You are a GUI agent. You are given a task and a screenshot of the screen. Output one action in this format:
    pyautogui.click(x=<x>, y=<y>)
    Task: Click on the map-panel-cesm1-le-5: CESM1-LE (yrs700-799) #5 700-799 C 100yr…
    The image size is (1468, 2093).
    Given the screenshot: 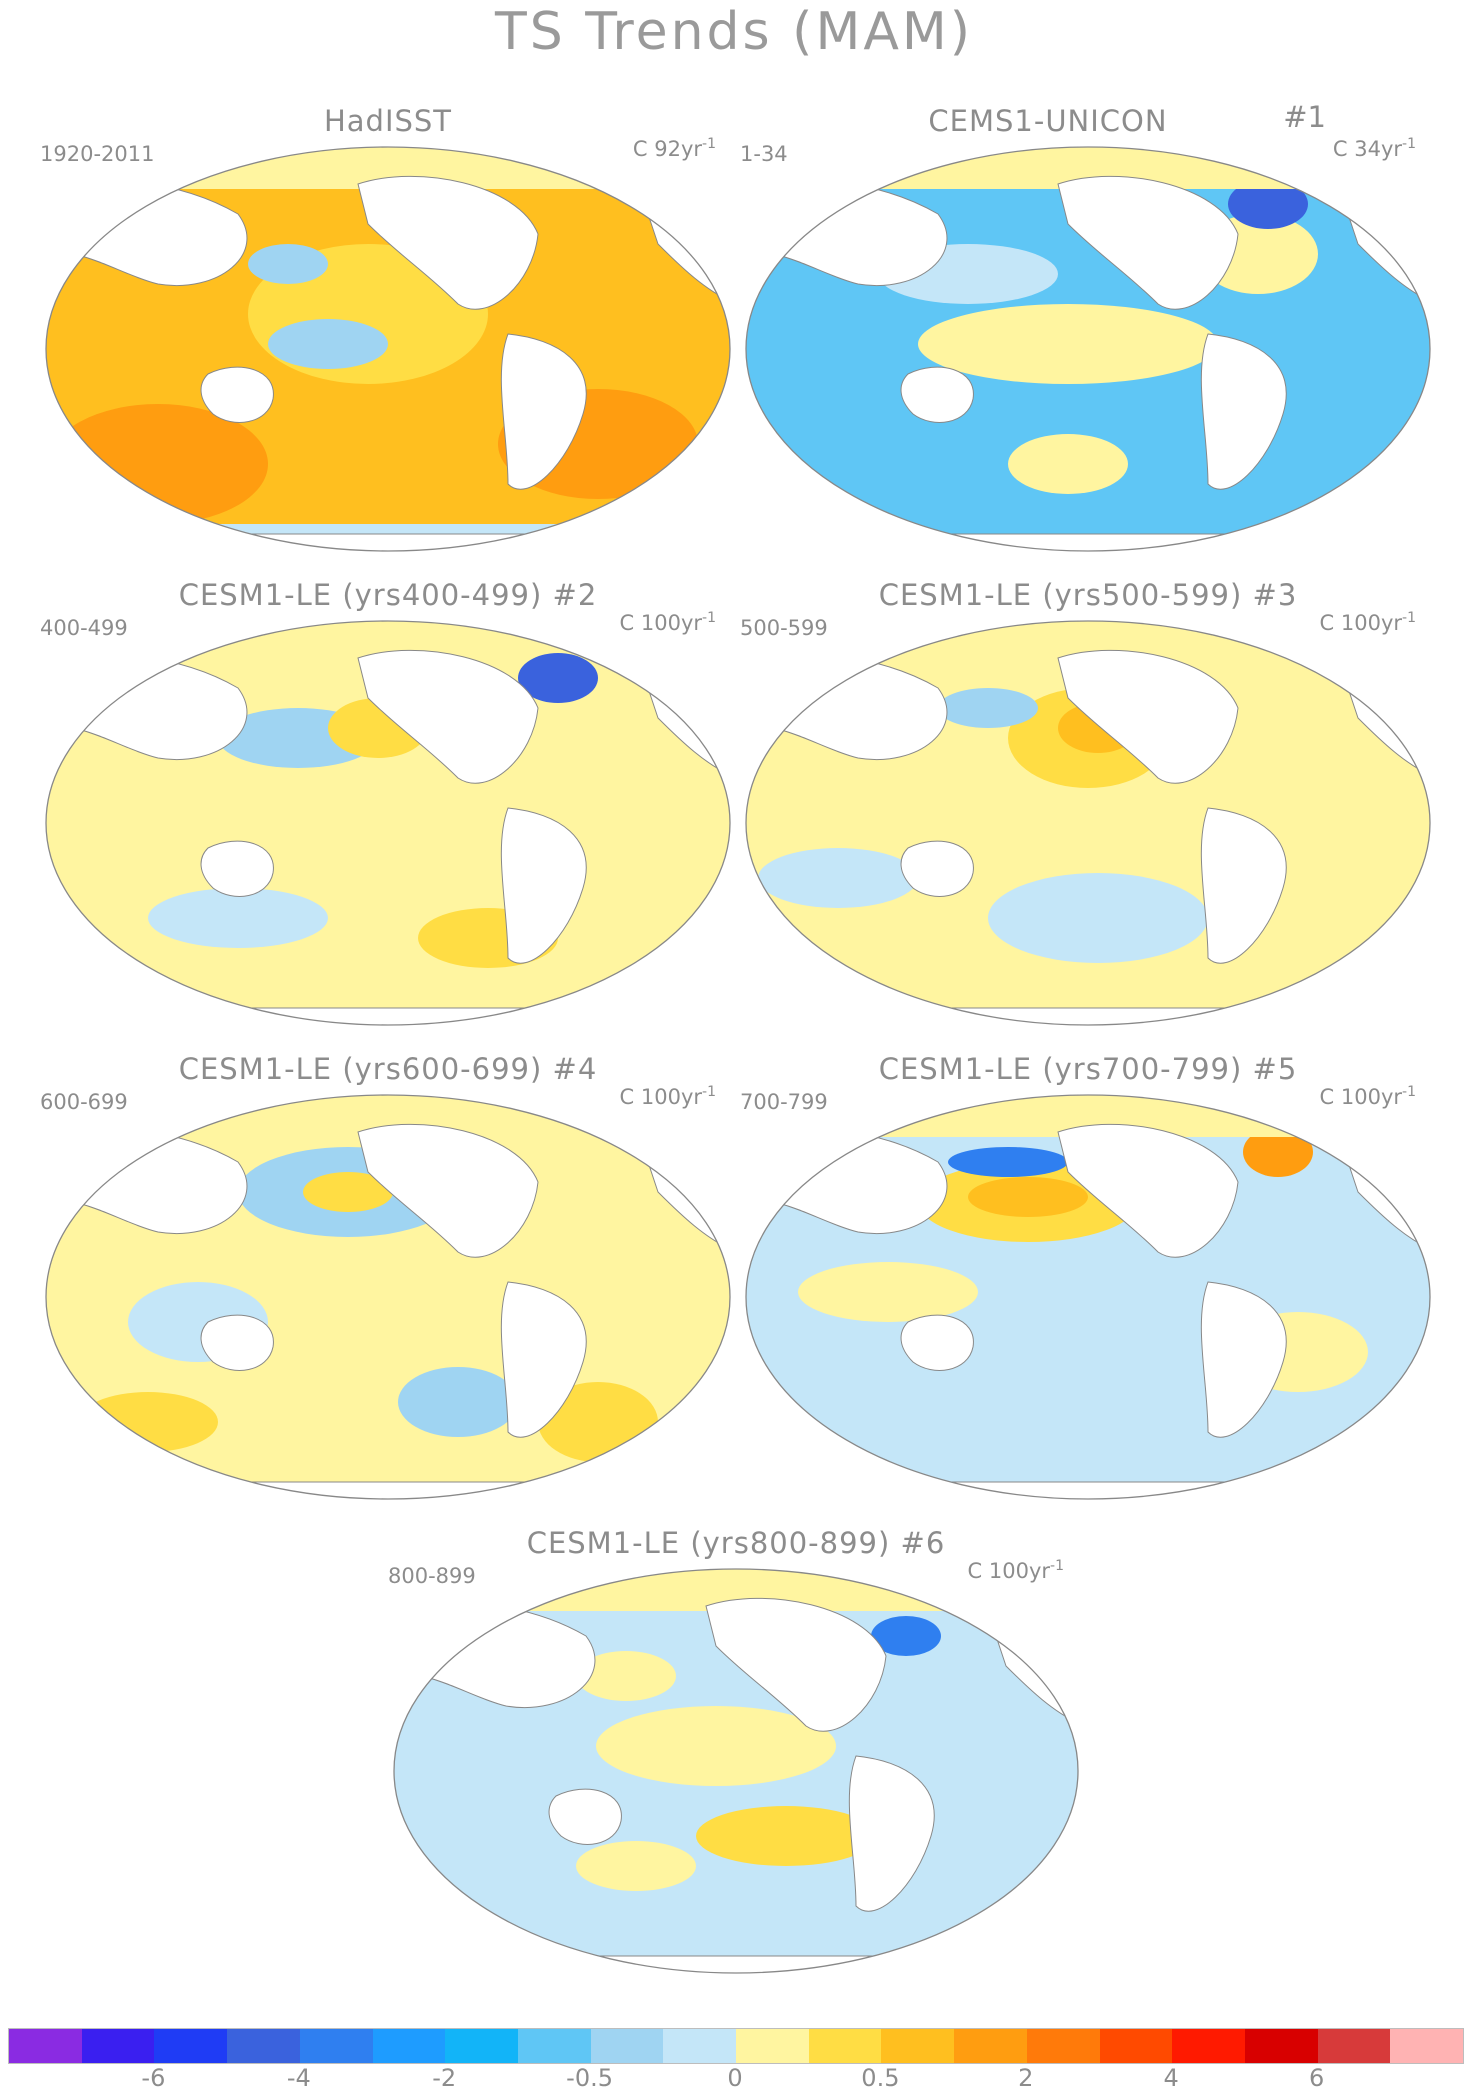 What is the action you would take?
    pyautogui.click(x=1088, y=1277)
    